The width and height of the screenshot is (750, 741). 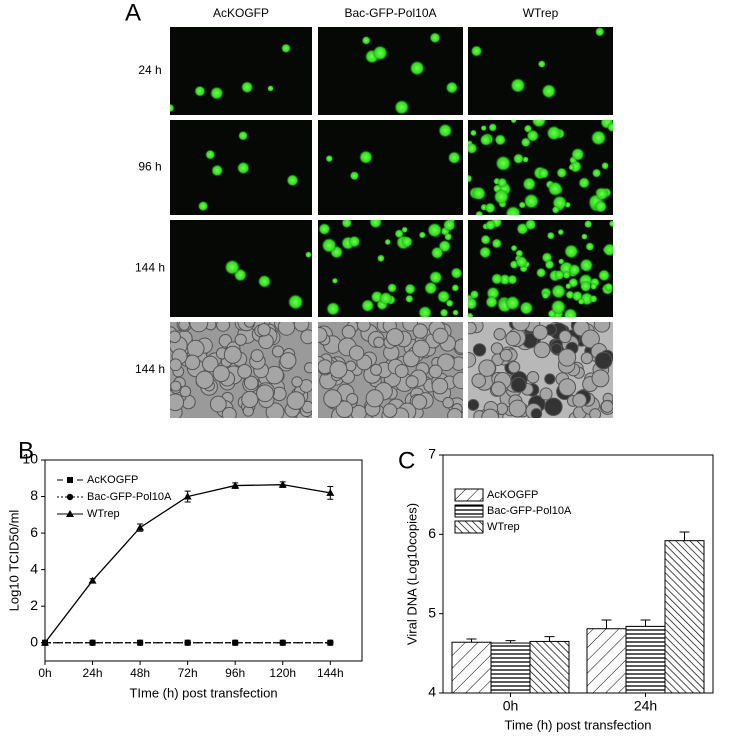 I want to click on row-label: 24 h, so click(x=149, y=70).